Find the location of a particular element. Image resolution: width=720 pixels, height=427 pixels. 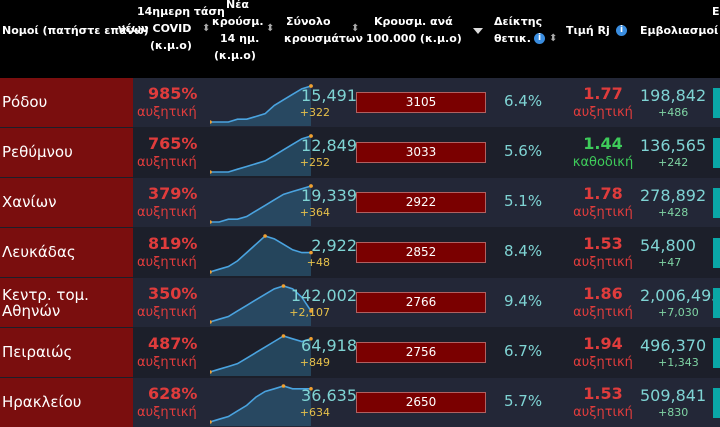

region-cell: Ρόδου is located at coordinates (66, 102).